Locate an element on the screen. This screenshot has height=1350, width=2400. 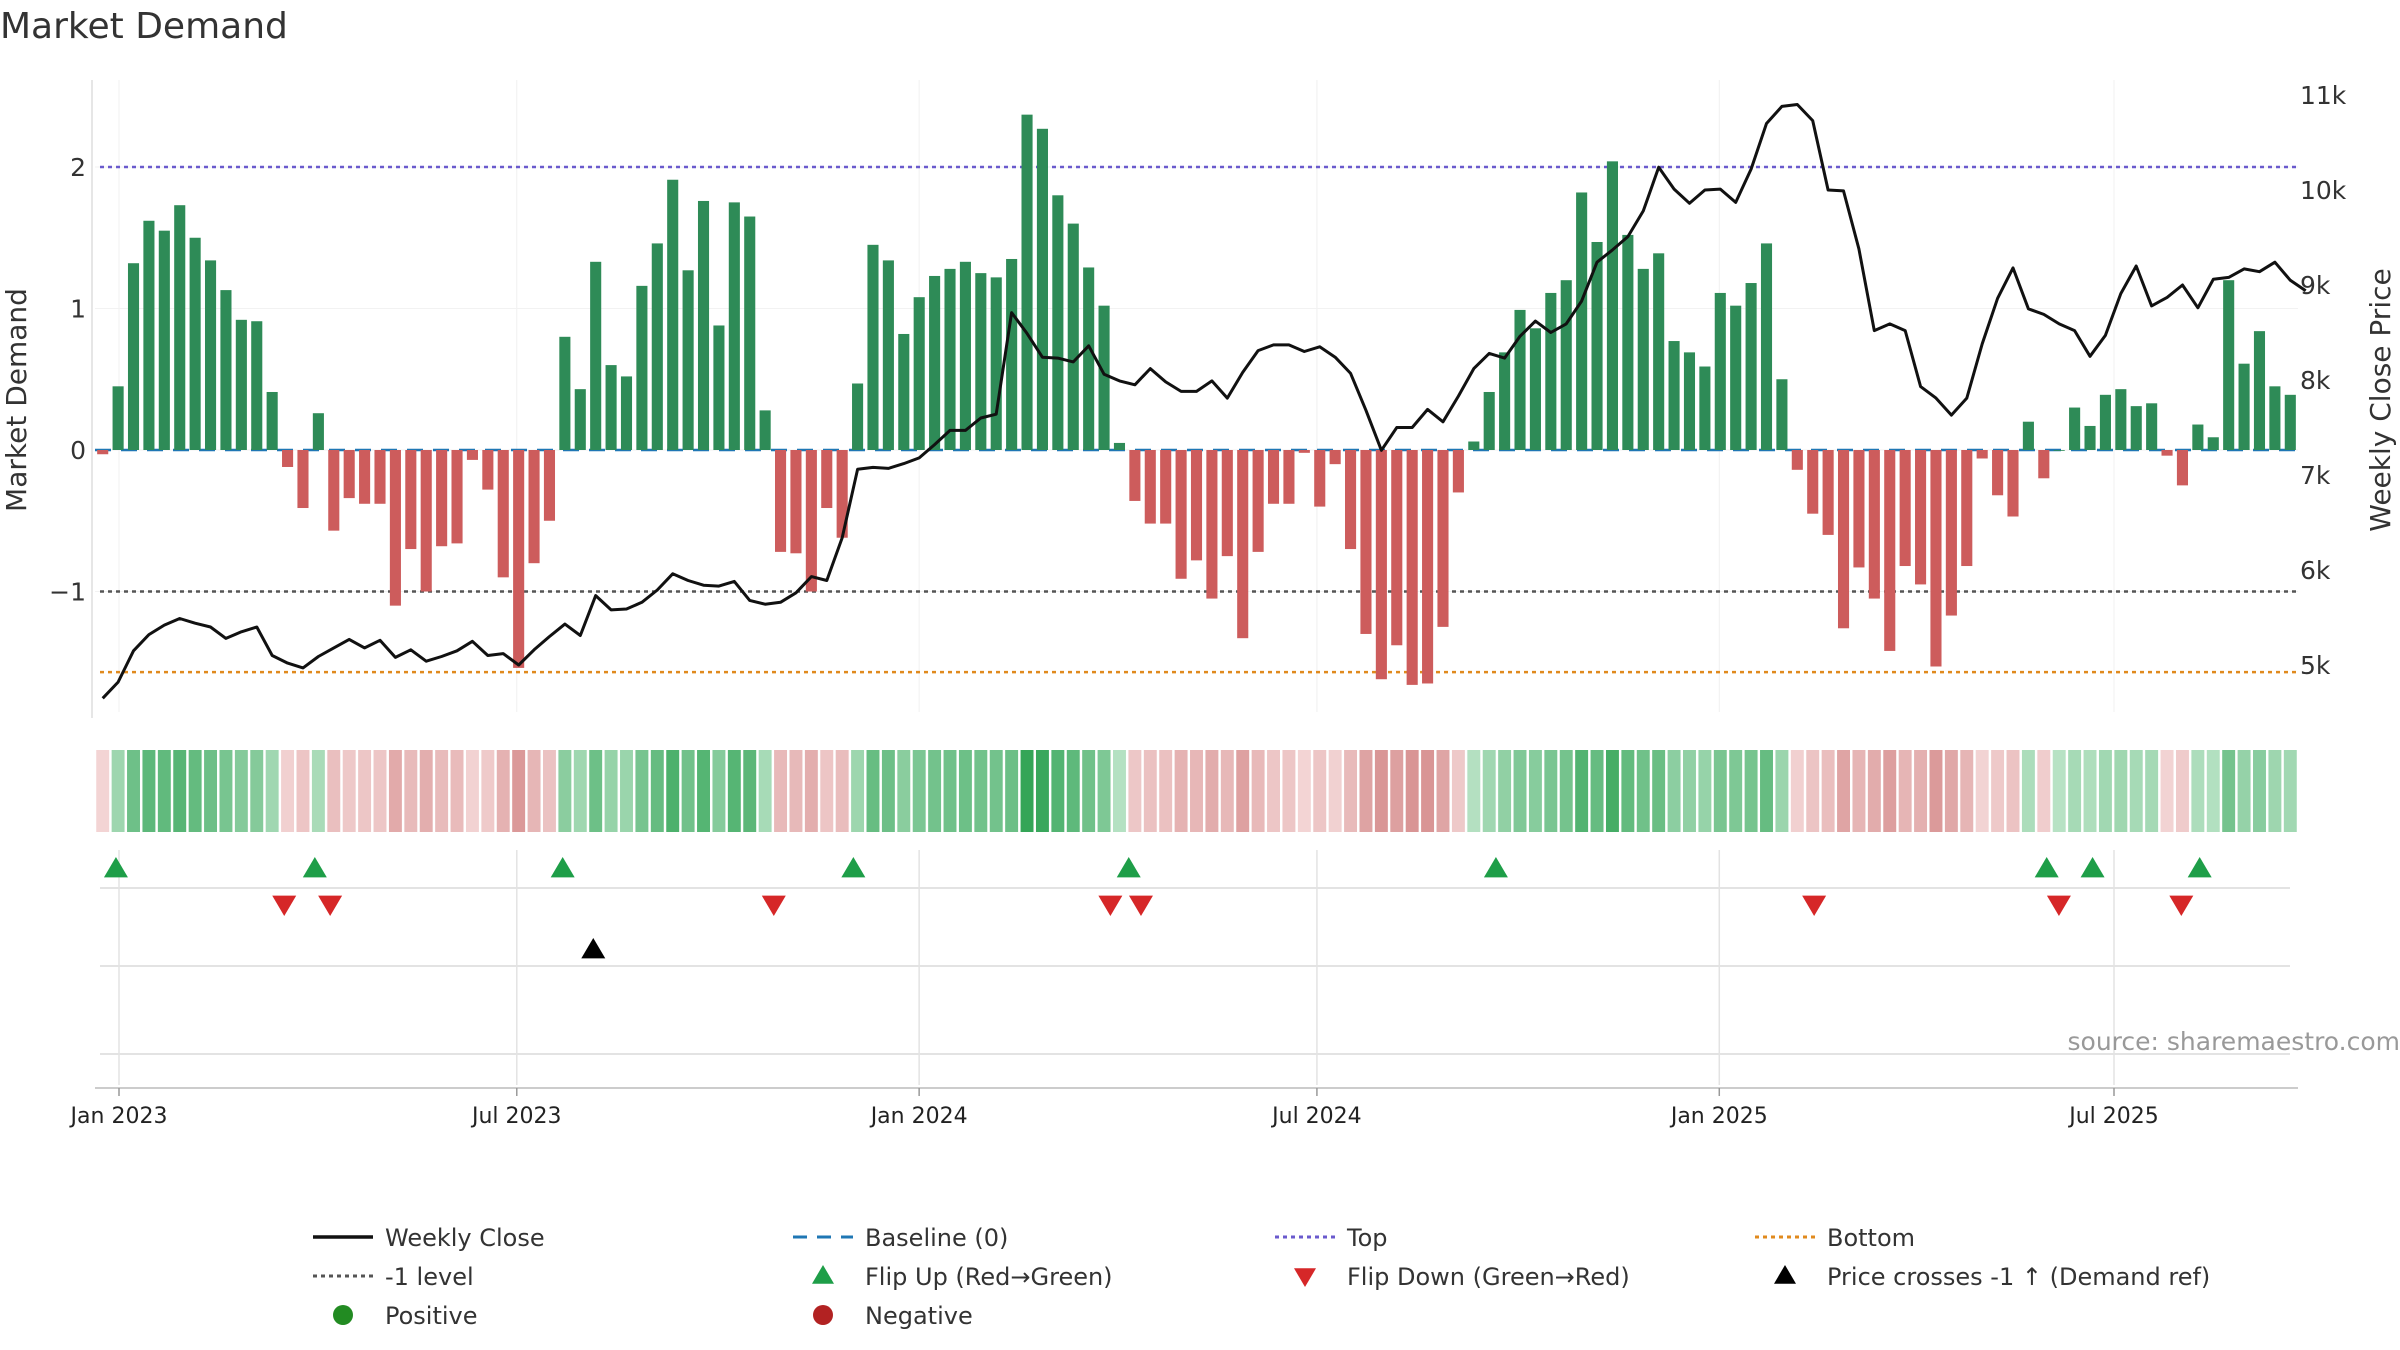
right-axis-title: Weekly Close Price is located at coordinates (2380, 399).